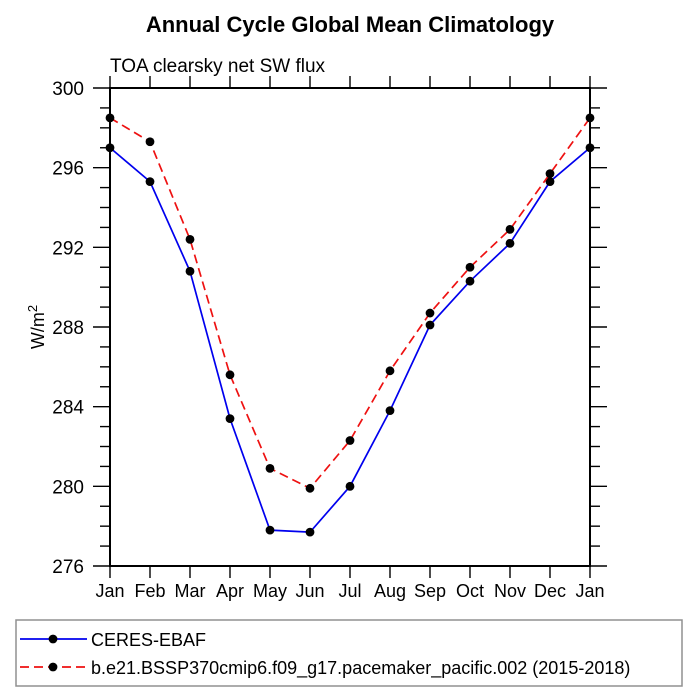 This screenshot has width=700, height=700. What do you see at coordinates (510, 591) in the screenshot?
I see `x-tick-label: Nov` at bounding box center [510, 591].